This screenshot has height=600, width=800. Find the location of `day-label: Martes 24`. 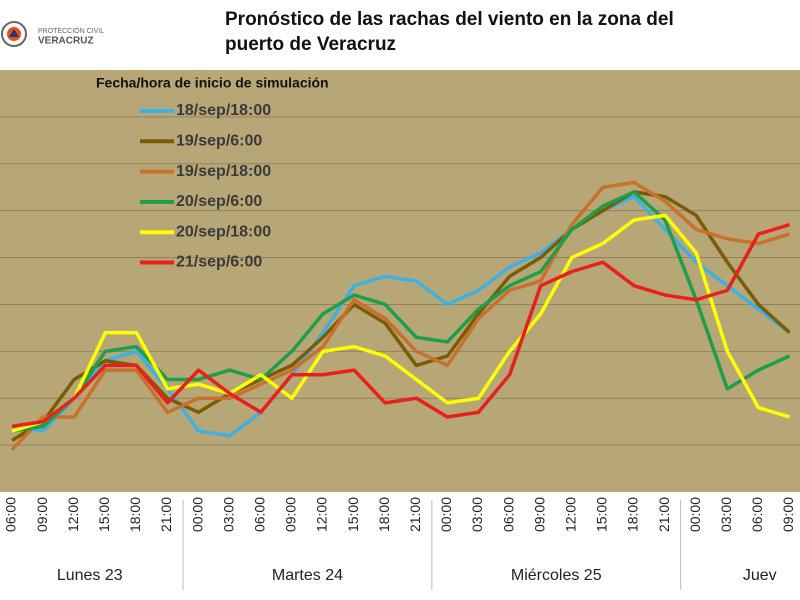

day-label: Martes 24 is located at coordinates (307, 575).